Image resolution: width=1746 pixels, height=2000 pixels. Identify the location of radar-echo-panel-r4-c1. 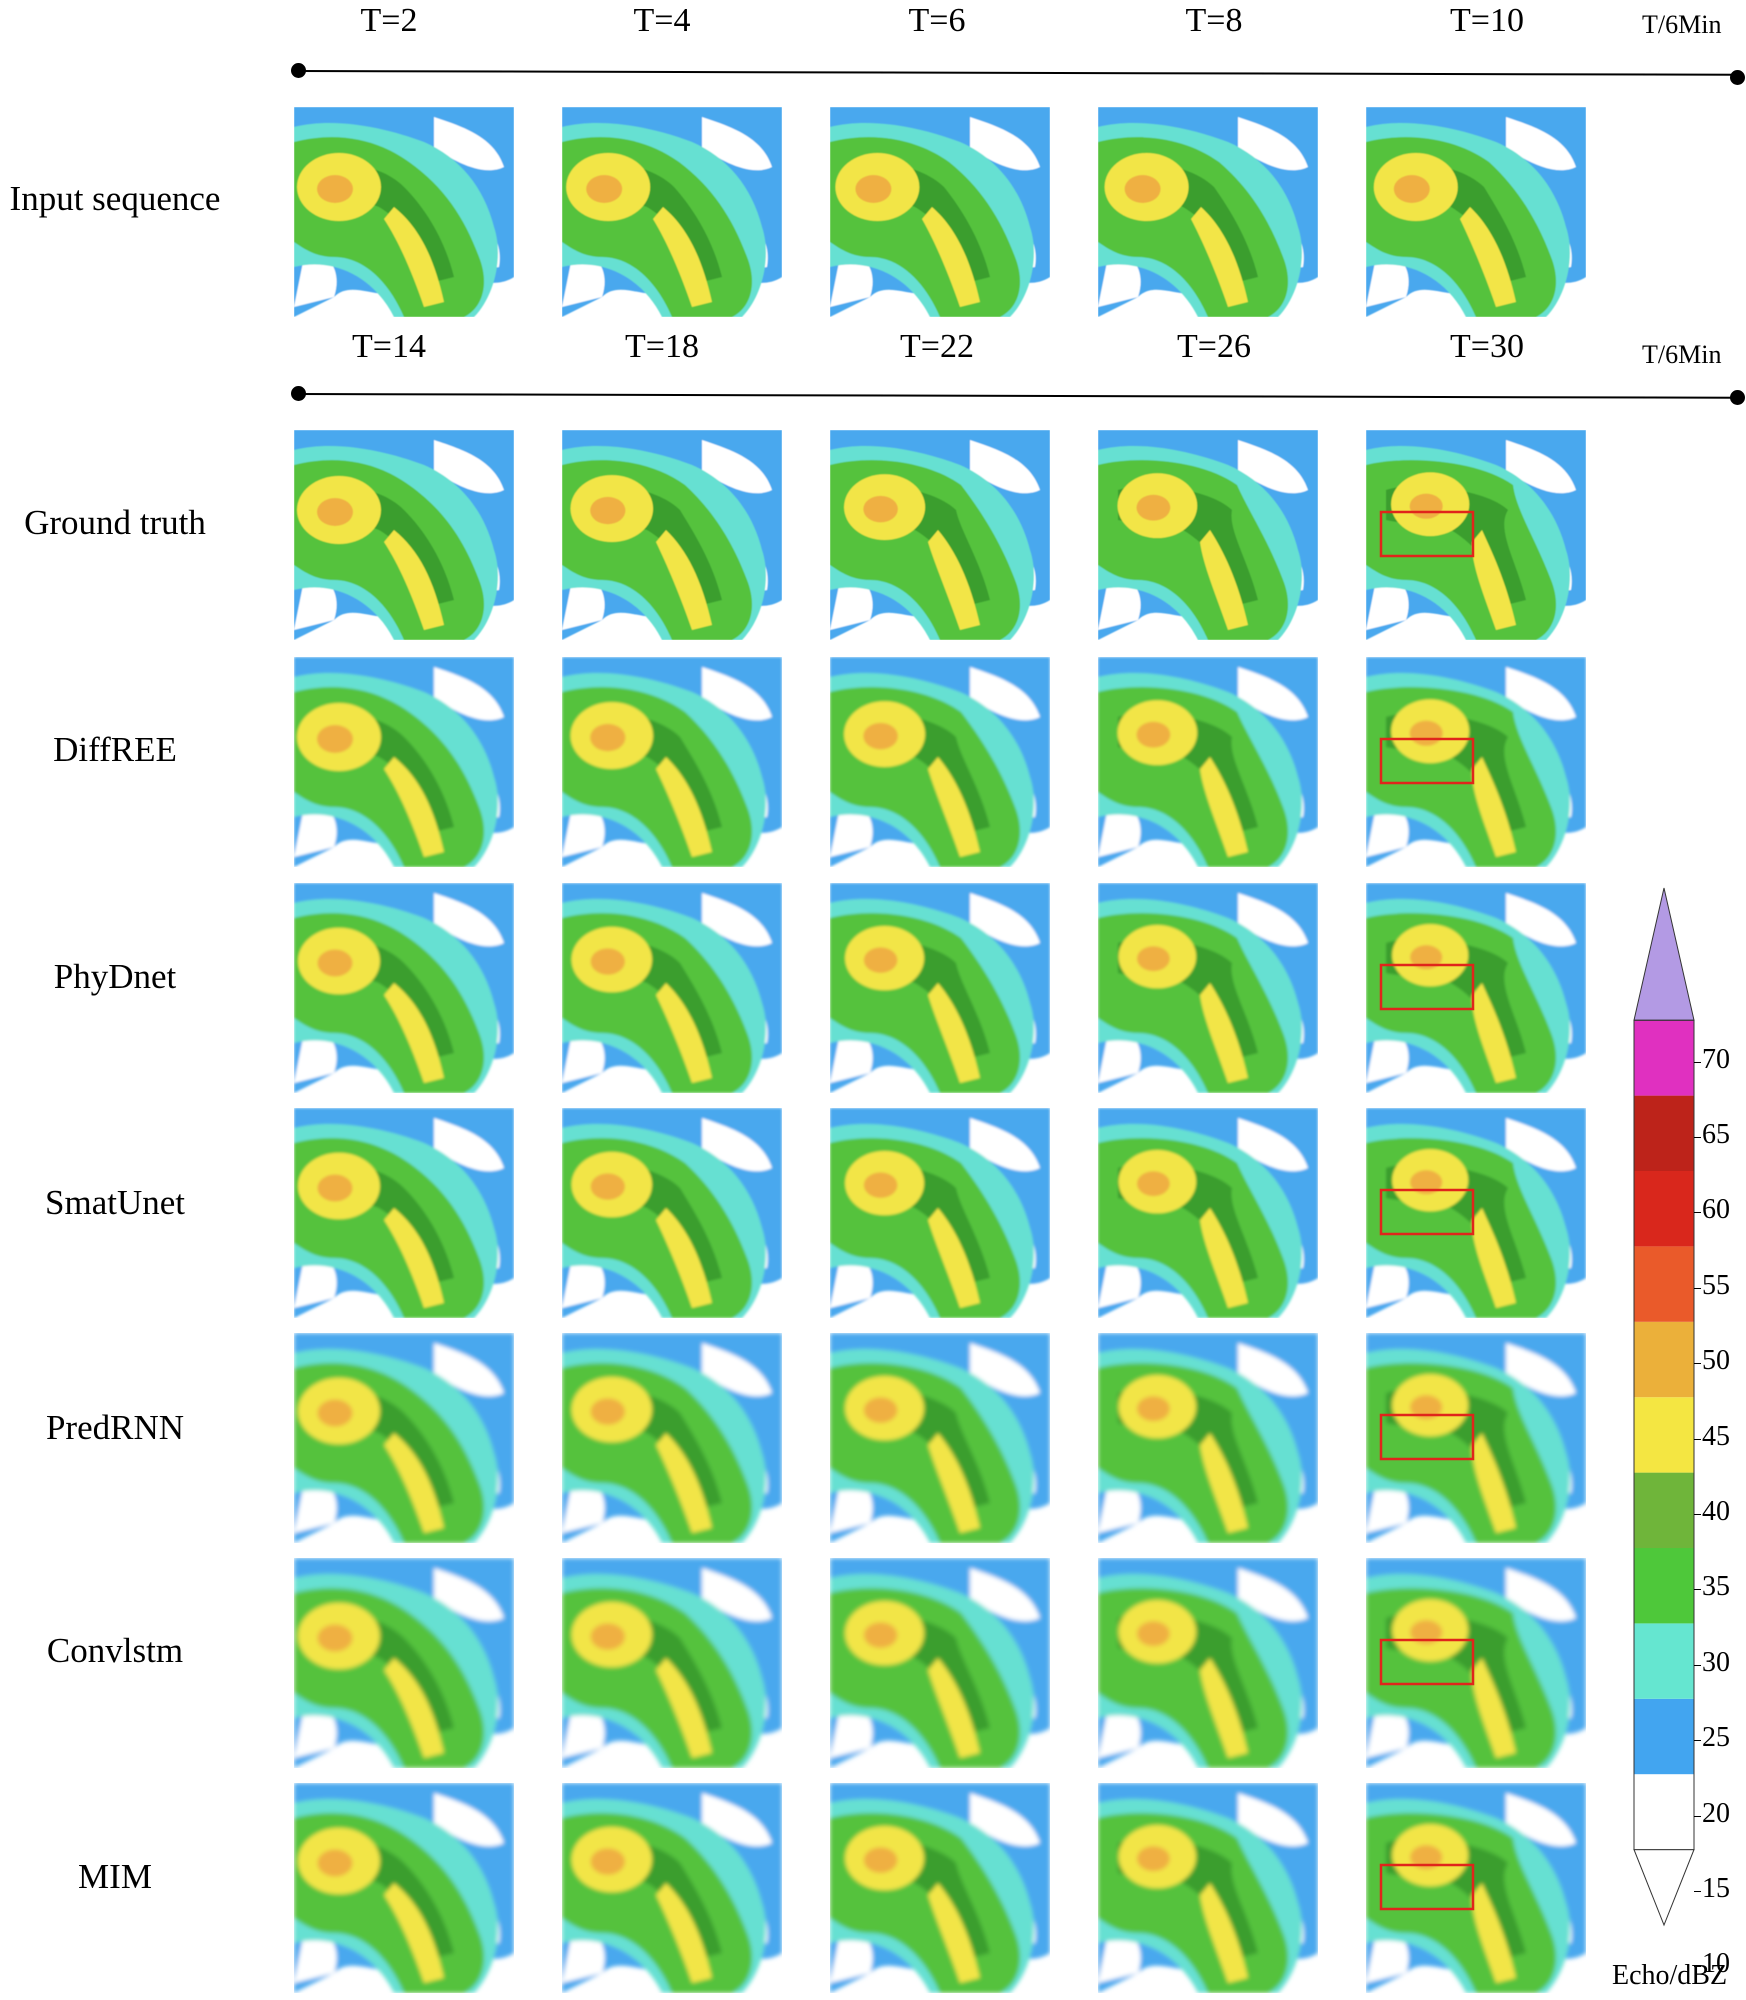
(404, 988).